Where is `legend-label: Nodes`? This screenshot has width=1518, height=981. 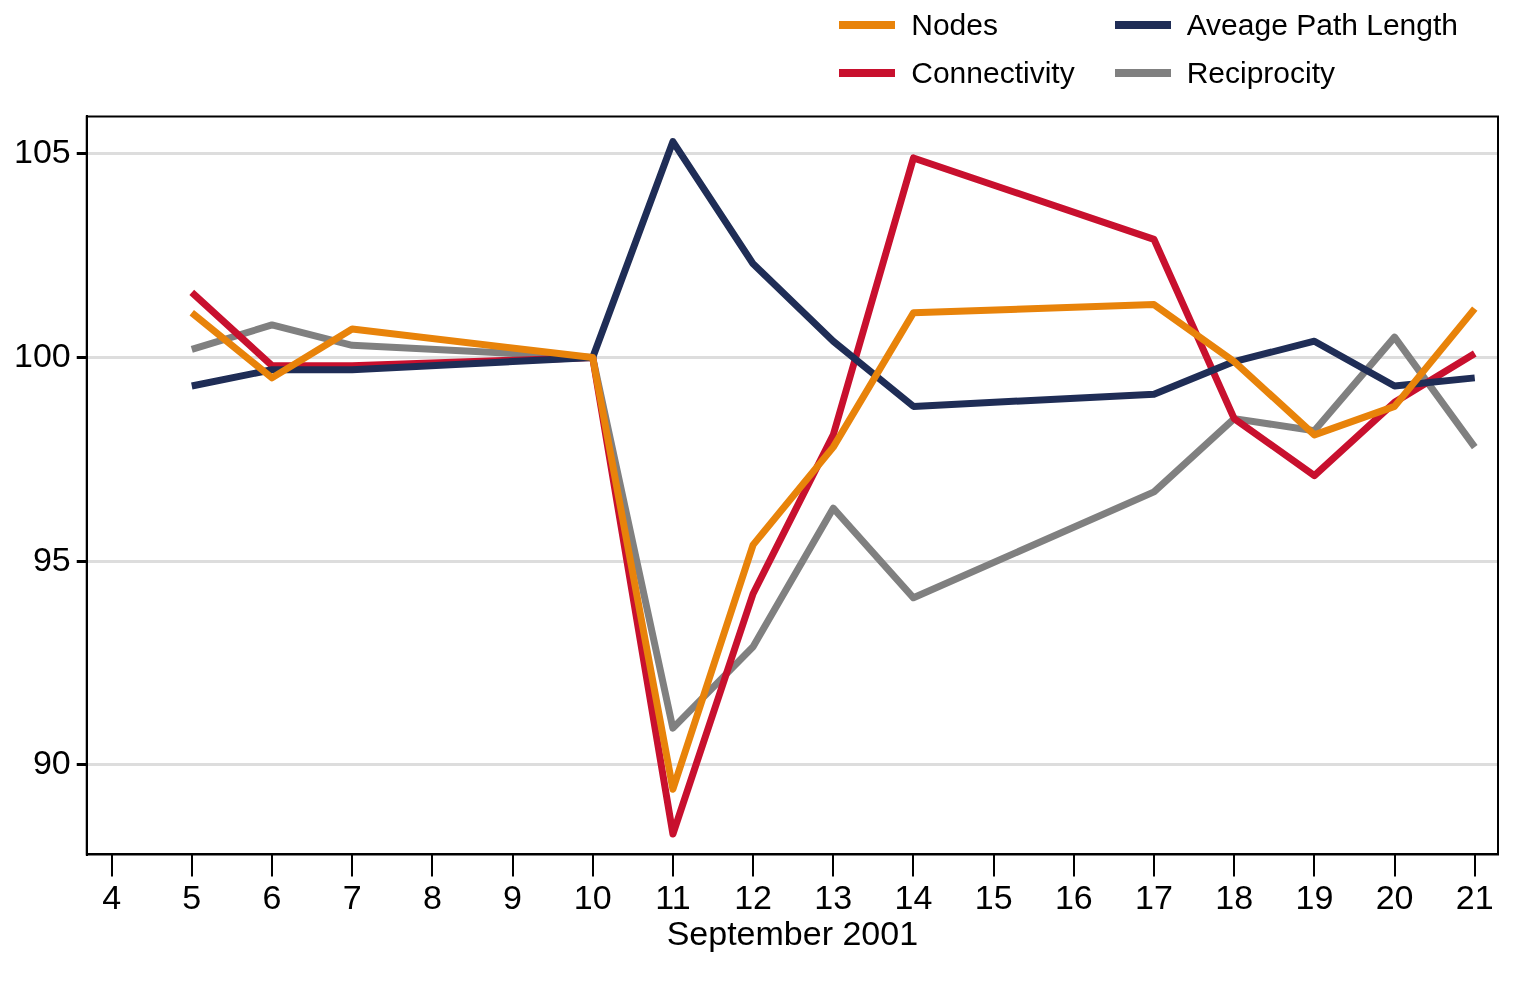 legend-label: Nodes is located at coordinates (954, 25).